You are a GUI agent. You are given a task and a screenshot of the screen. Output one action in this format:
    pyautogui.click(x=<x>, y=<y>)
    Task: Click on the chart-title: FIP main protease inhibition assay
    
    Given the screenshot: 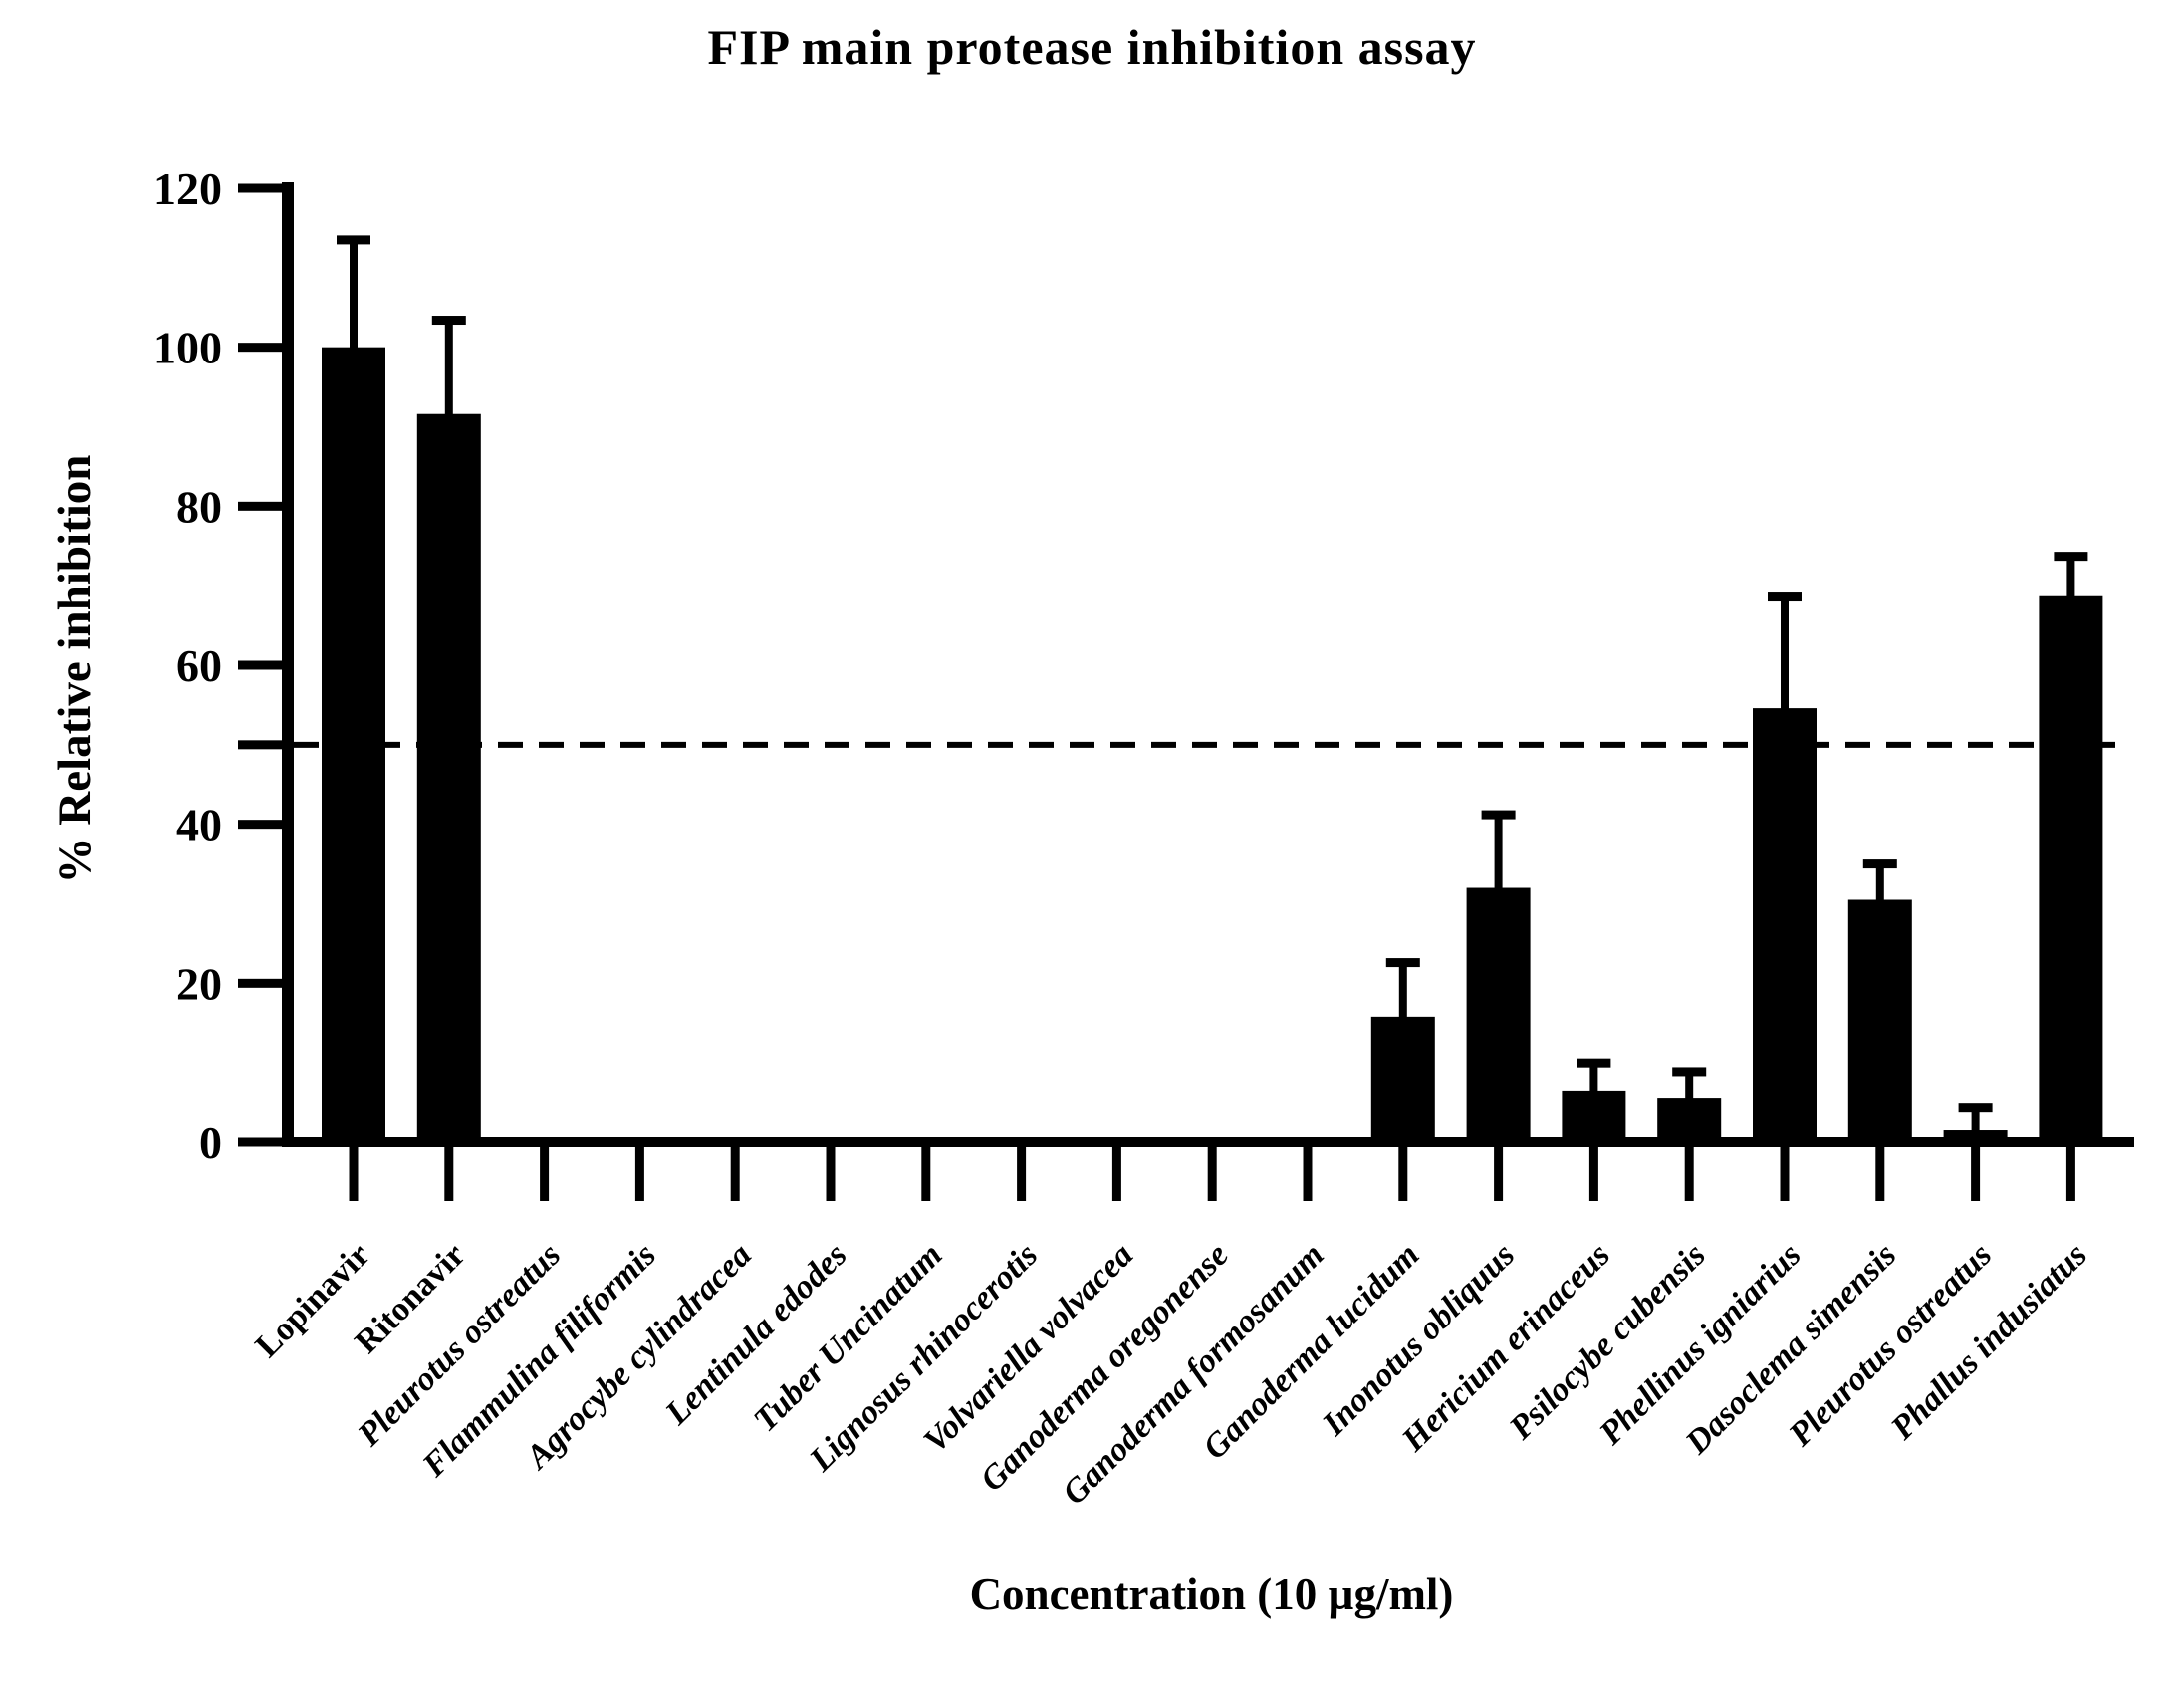 What is the action you would take?
    pyautogui.click(x=1092, y=47)
    